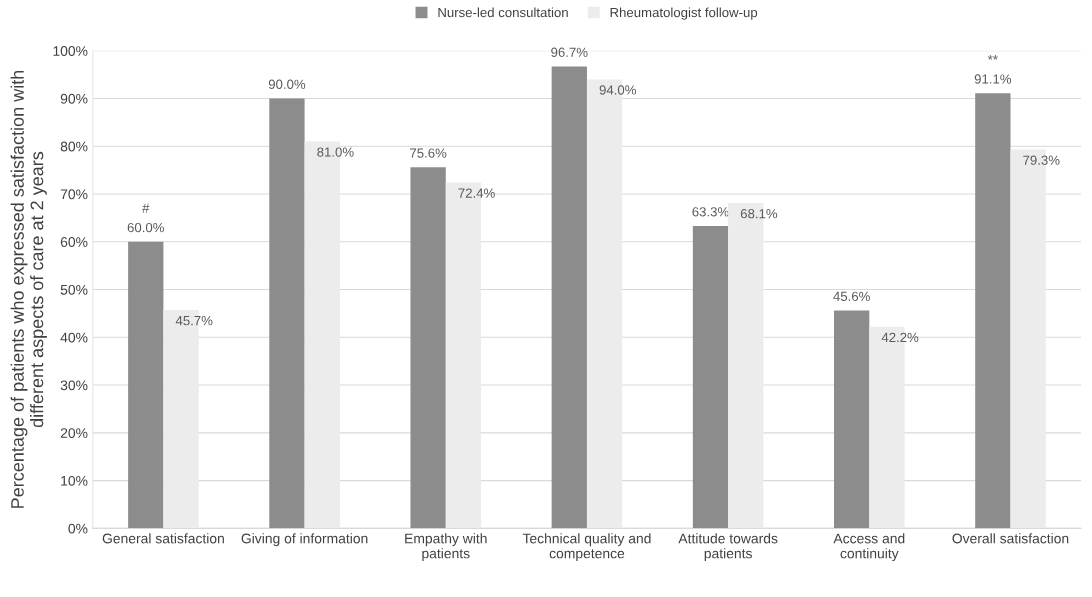  What do you see at coordinates (993, 79) in the screenshot?
I see `text: 91.1%` at bounding box center [993, 79].